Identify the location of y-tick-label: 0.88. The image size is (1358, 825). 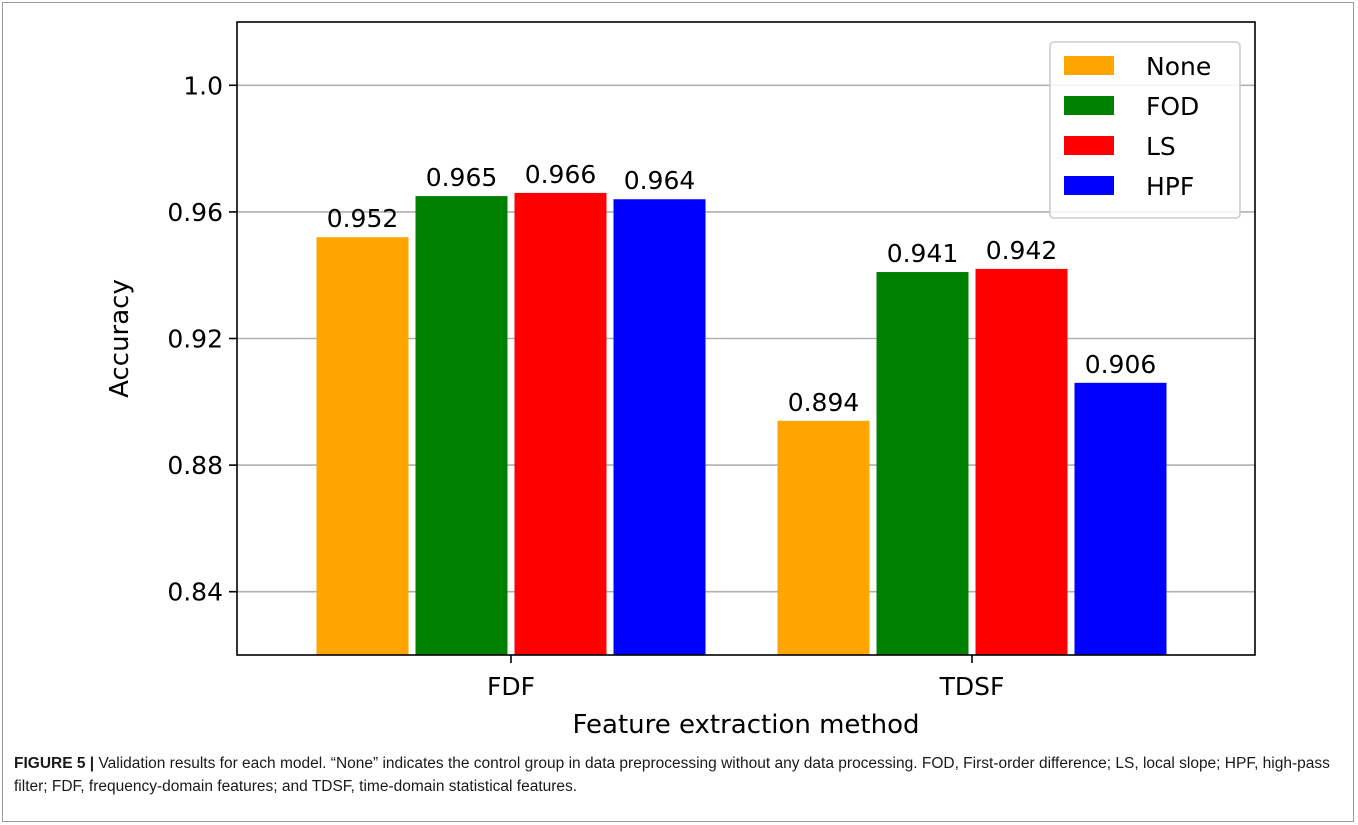
(195, 465).